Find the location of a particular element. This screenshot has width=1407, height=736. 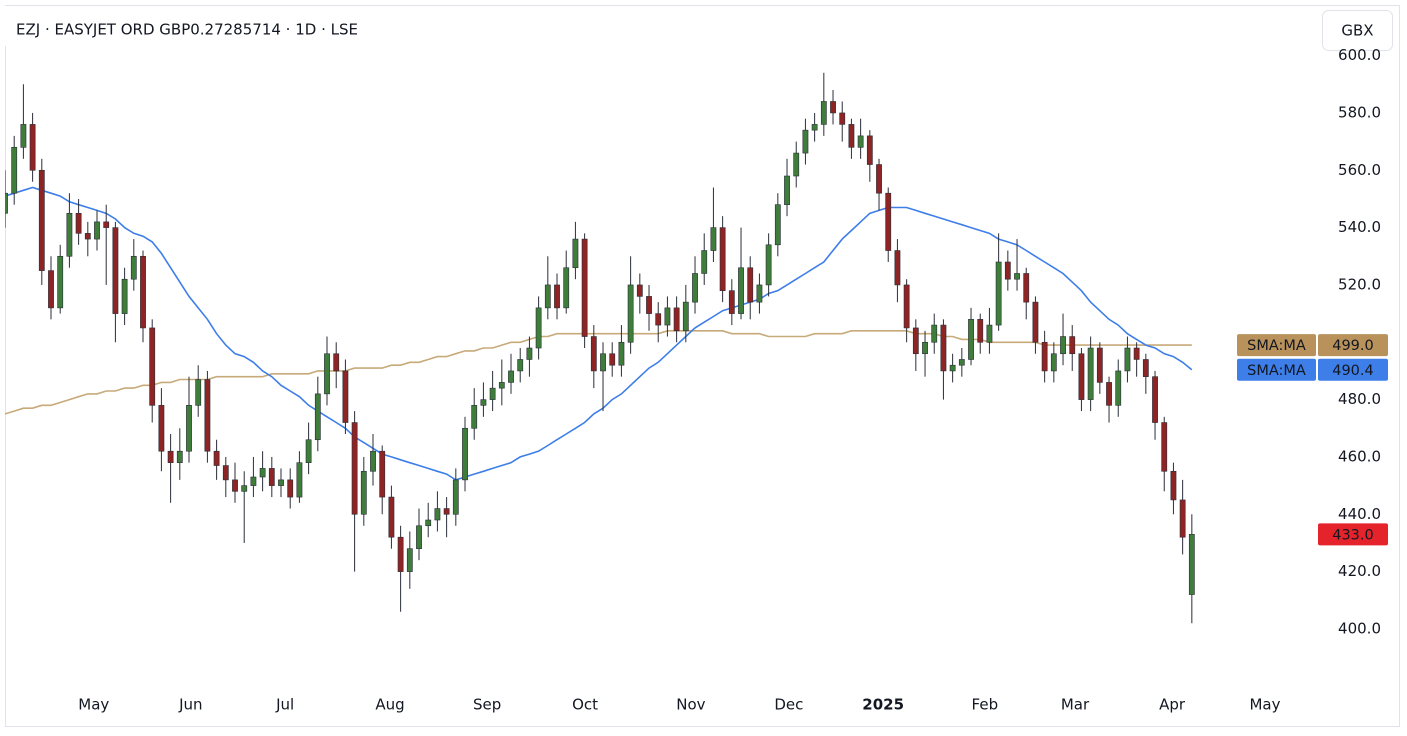

x-tick-label: Mar is located at coordinates (1075, 705).